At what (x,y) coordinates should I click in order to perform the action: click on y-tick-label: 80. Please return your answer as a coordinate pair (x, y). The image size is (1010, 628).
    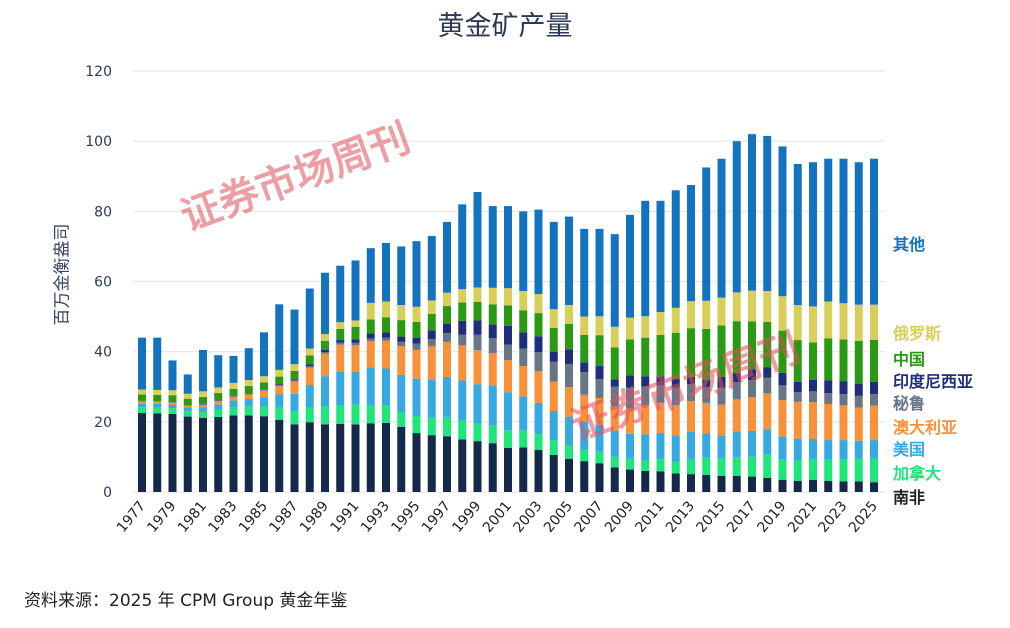
    Looking at the image, I should click on (103, 212).